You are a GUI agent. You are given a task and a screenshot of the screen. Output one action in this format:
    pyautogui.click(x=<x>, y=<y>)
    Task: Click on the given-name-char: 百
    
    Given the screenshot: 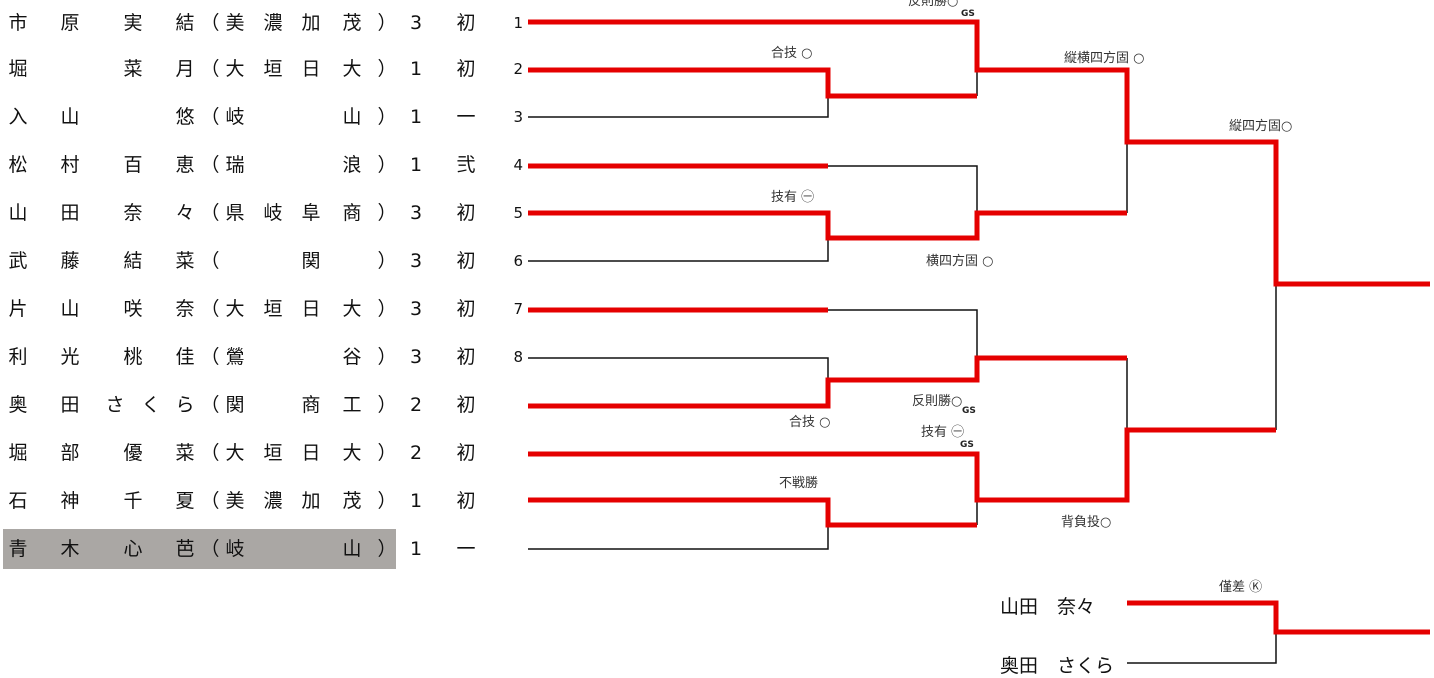 What is the action you would take?
    pyautogui.click(x=133, y=165)
    